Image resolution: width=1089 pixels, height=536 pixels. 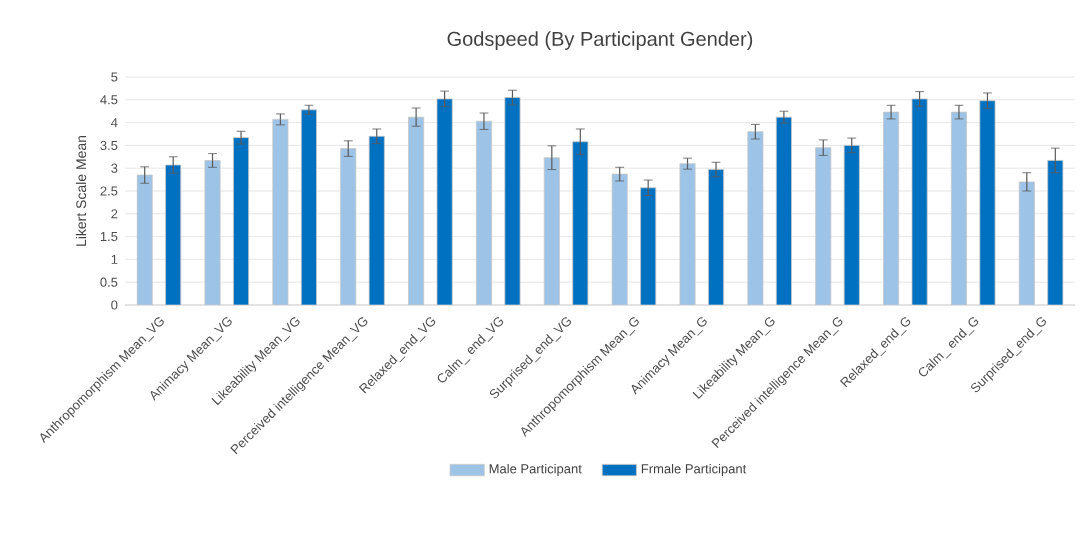 I want to click on y-tick-label: 0.5, so click(x=109, y=282).